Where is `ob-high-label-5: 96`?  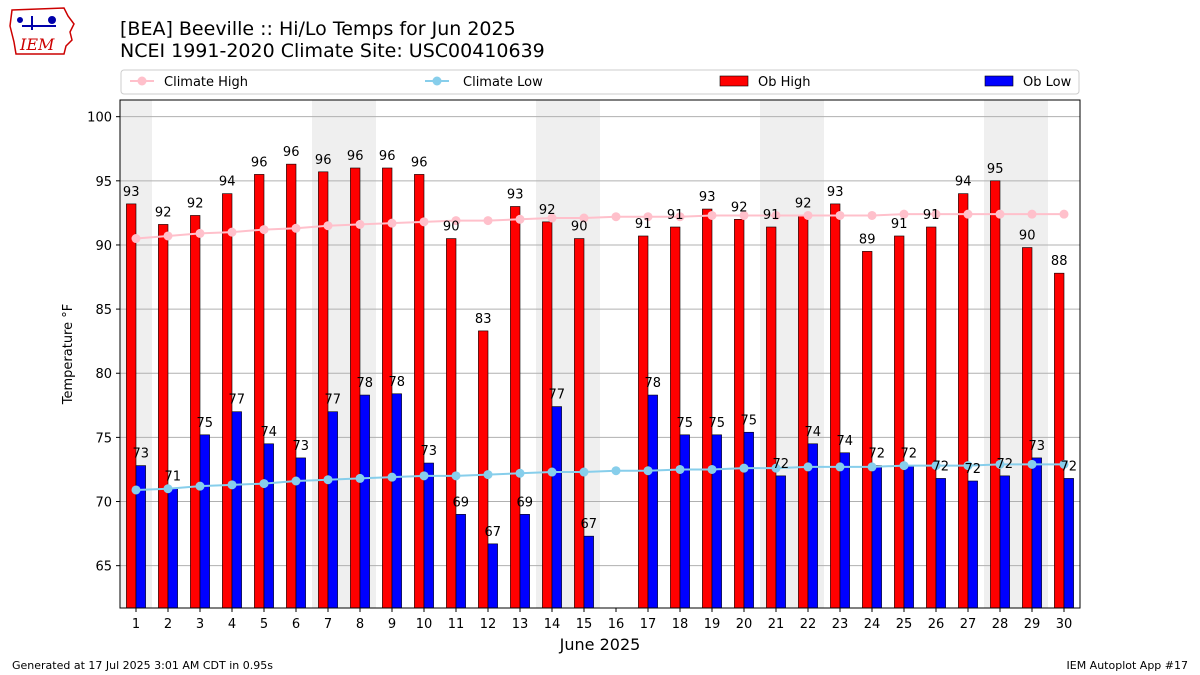
ob-high-label-5: 96 is located at coordinates (259, 162).